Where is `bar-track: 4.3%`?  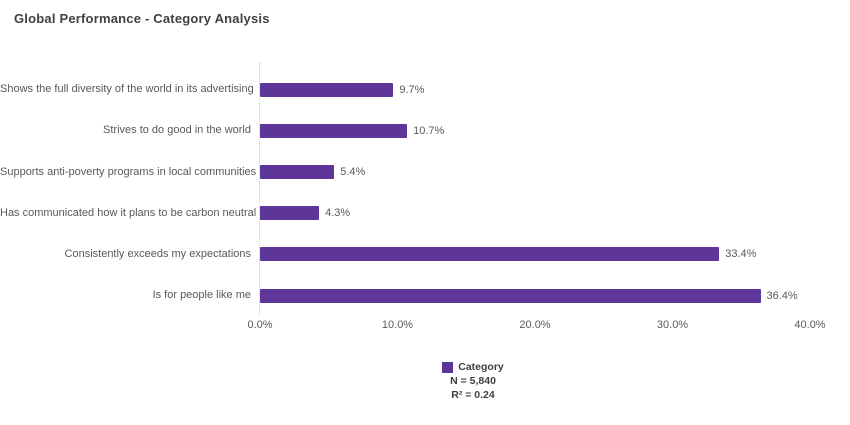 bar-track: 4.3% is located at coordinates (535, 213).